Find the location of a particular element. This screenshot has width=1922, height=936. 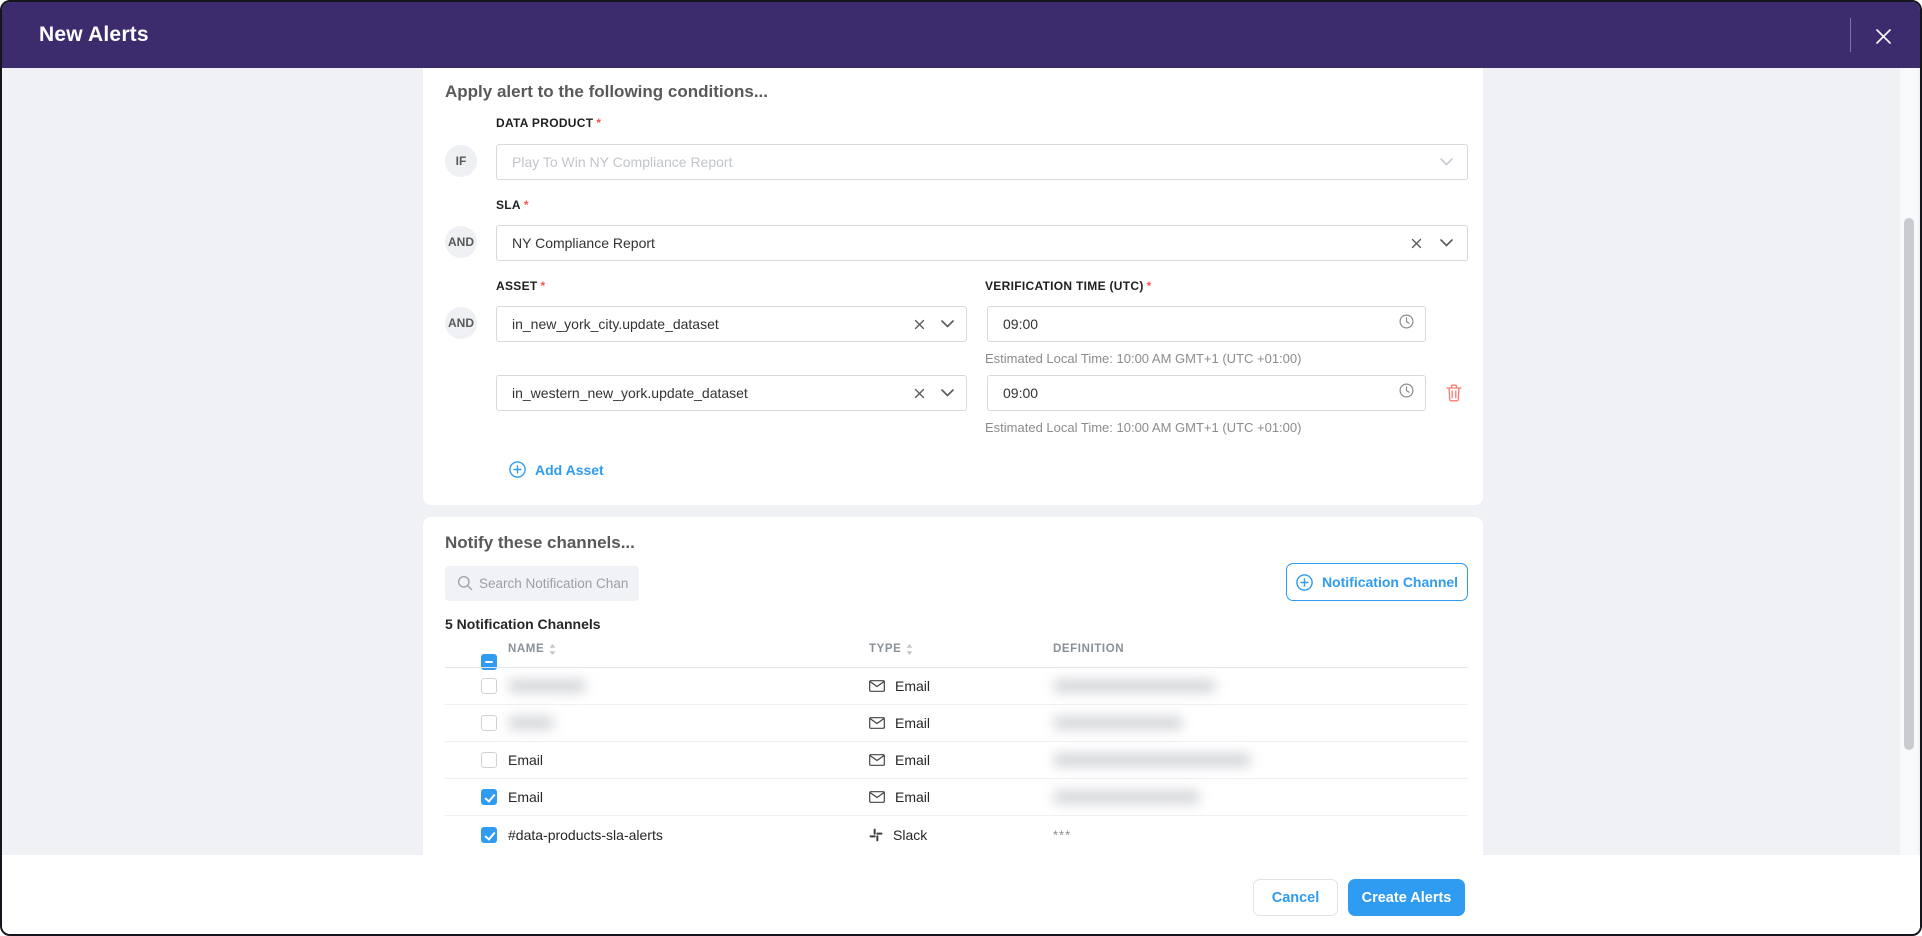

close-button is located at coordinates (1883, 36).